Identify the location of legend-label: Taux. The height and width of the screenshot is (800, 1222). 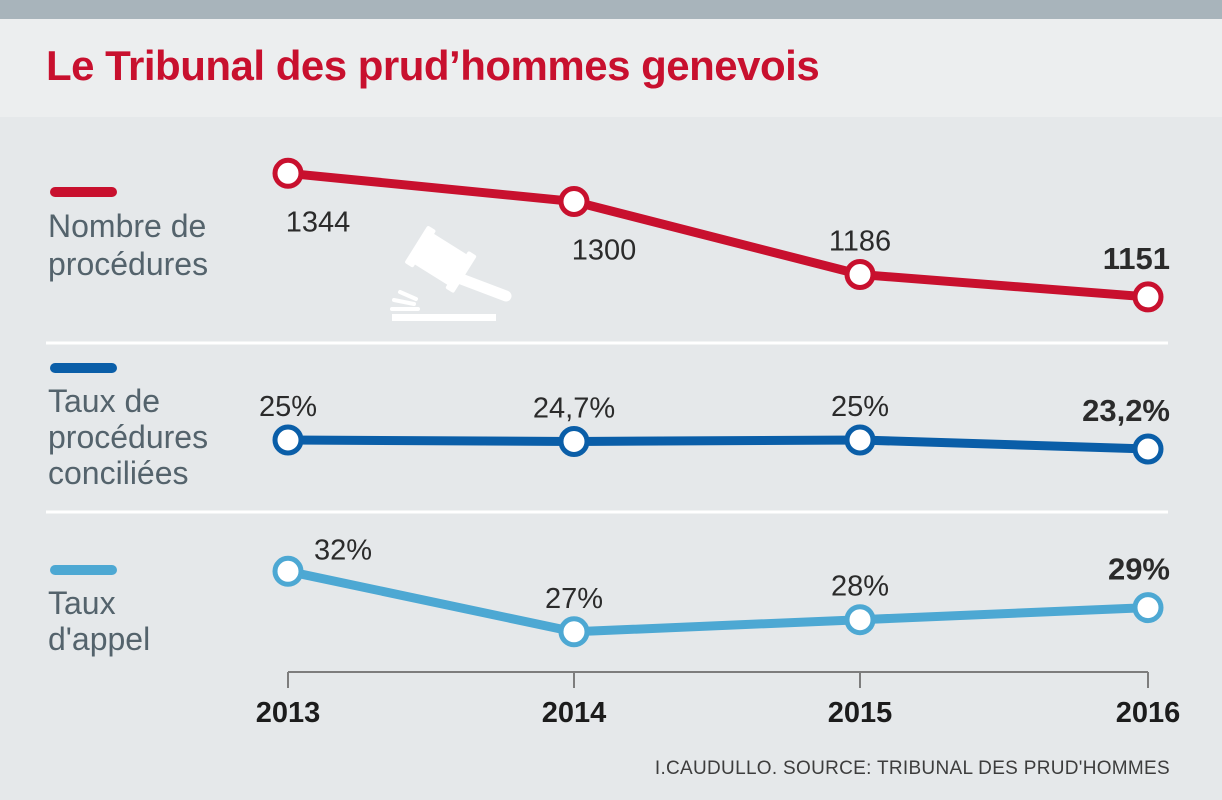
(82, 603).